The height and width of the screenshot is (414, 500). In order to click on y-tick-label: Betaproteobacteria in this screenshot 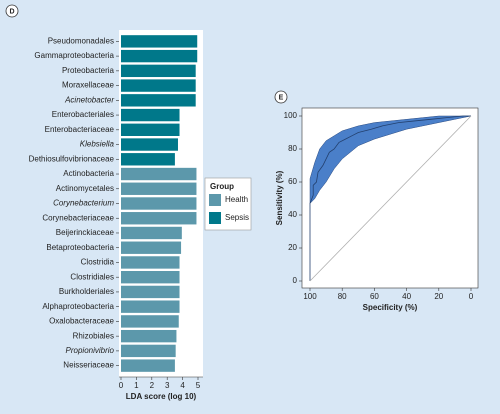, I will do `click(80, 247)`.